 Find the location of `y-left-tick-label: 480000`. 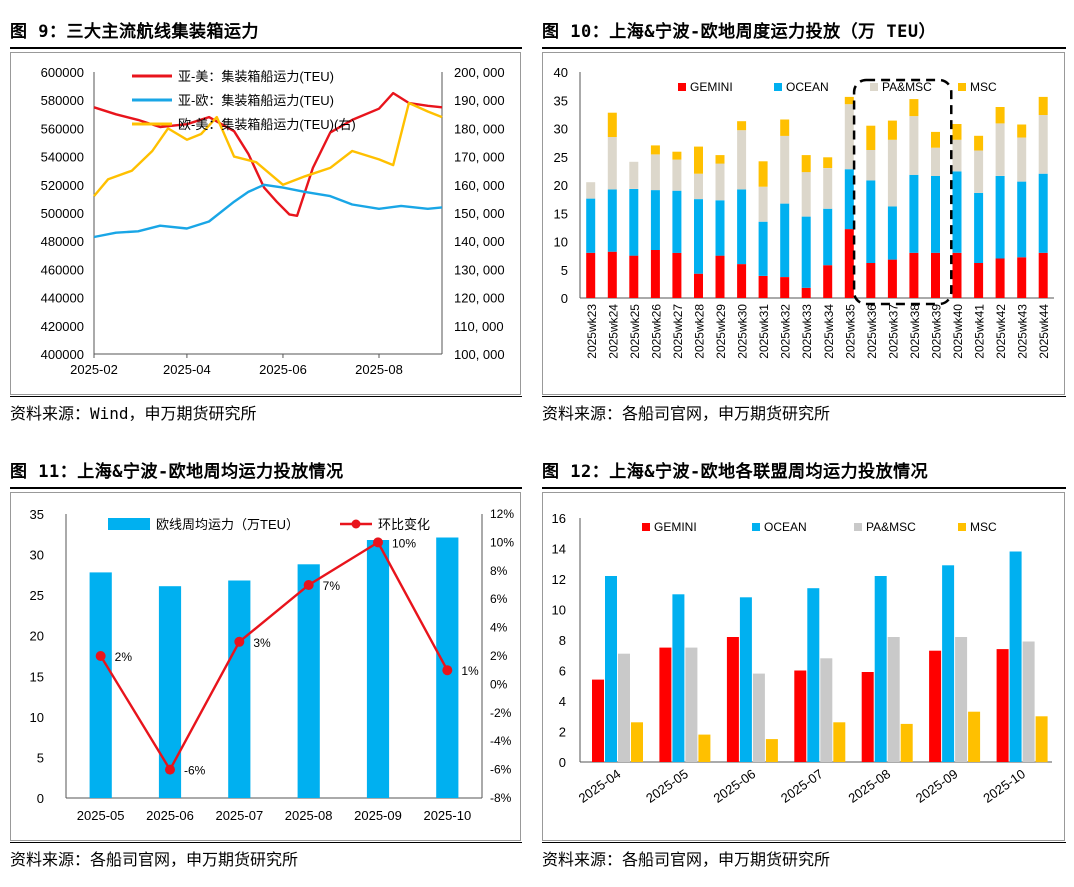

y-left-tick-label: 480000 is located at coordinates (62, 241).